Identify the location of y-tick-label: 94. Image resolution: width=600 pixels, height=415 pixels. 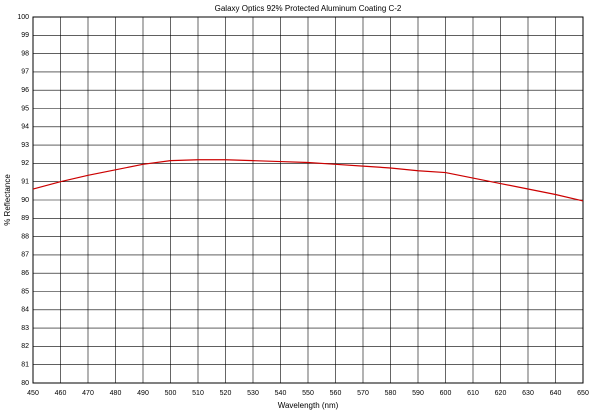
(25, 127).